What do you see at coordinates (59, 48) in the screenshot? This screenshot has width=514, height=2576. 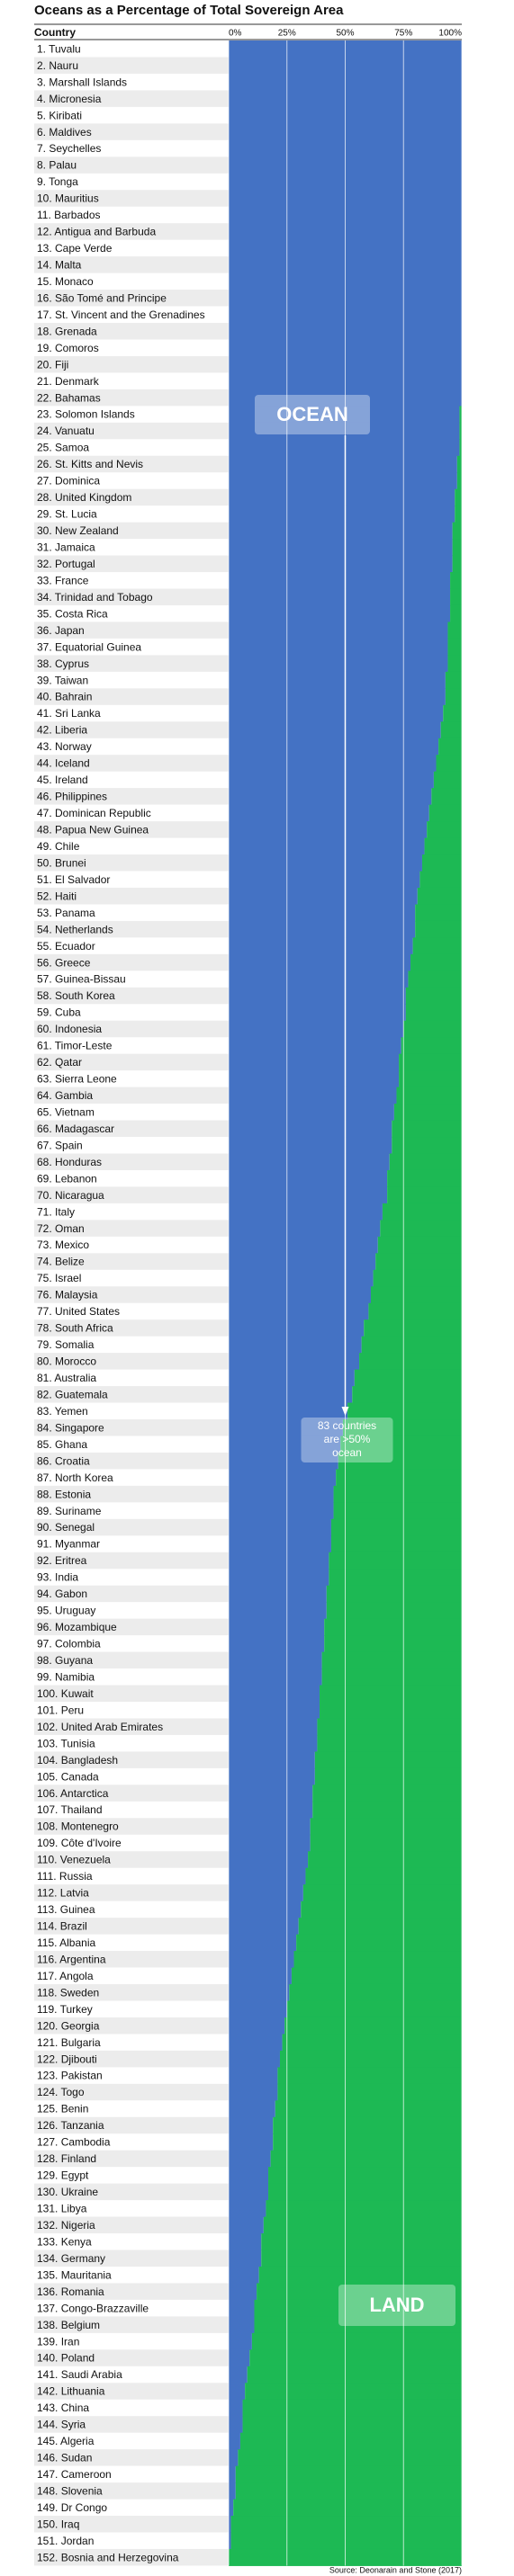 I see `category-label: 1. Tuvalu` at bounding box center [59, 48].